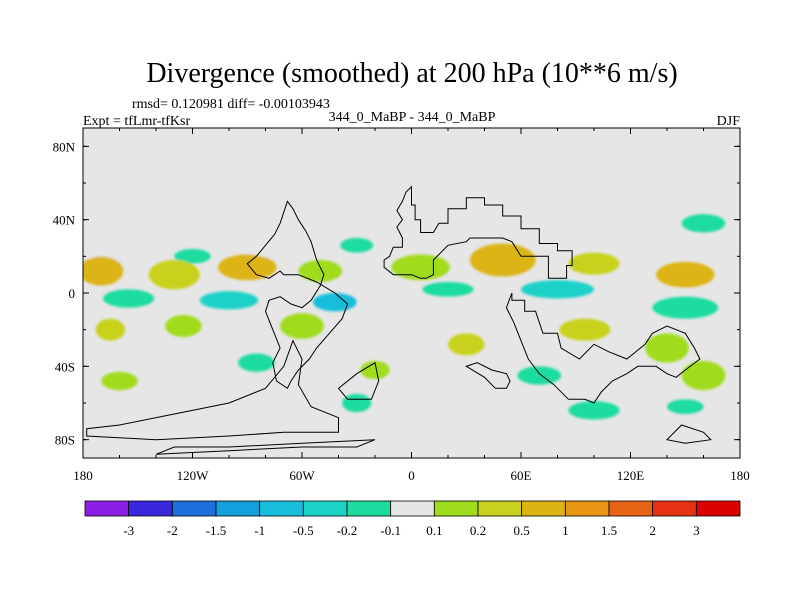 The width and height of the screenshot is (800, 600). I want to click on colorbar-label: -0.2, so click(347, 530).